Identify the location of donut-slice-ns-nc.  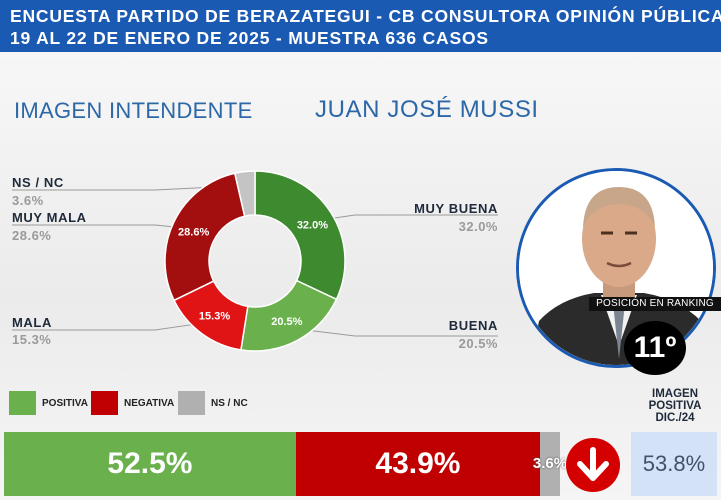
(244, 194).